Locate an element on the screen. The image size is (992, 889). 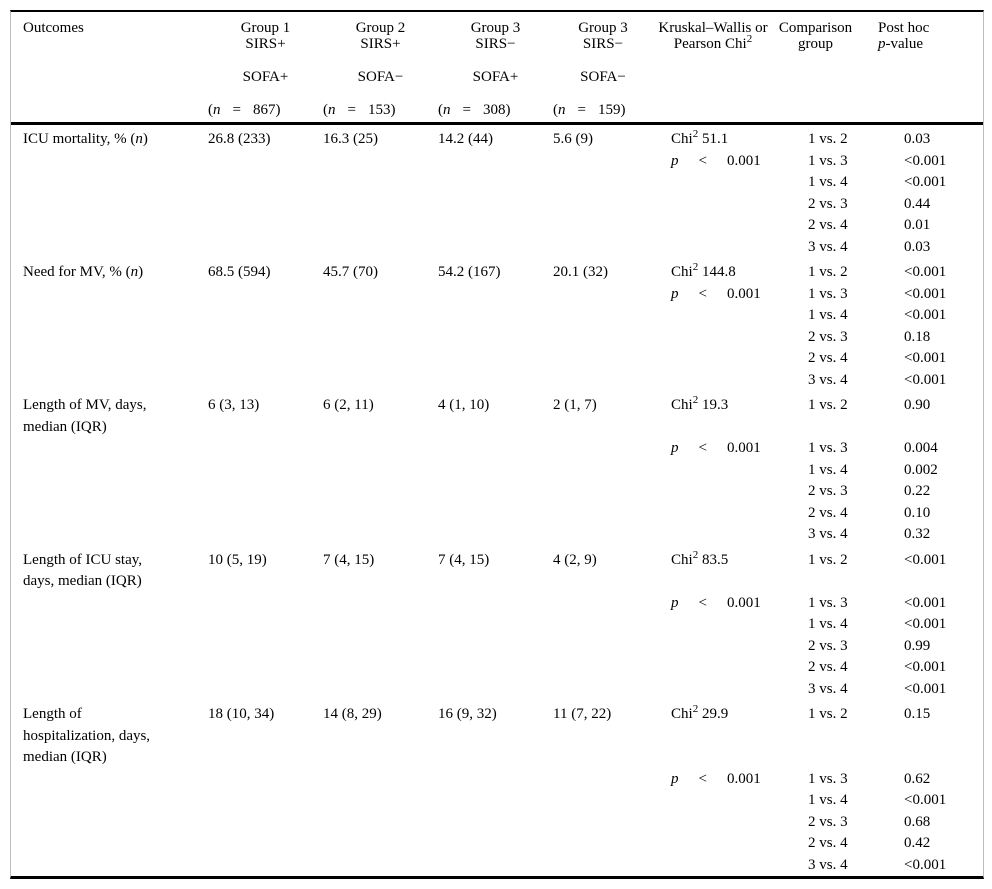
pvalue-item: 0.62 is located at coordinates (917, 778).